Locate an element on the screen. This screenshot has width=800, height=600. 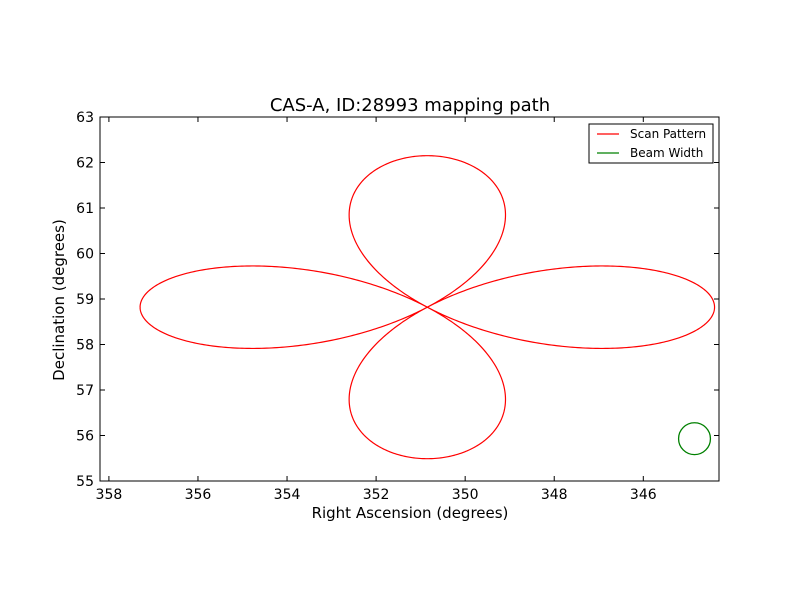
x-tick-label: 356 is located at coordinates (198, 495).